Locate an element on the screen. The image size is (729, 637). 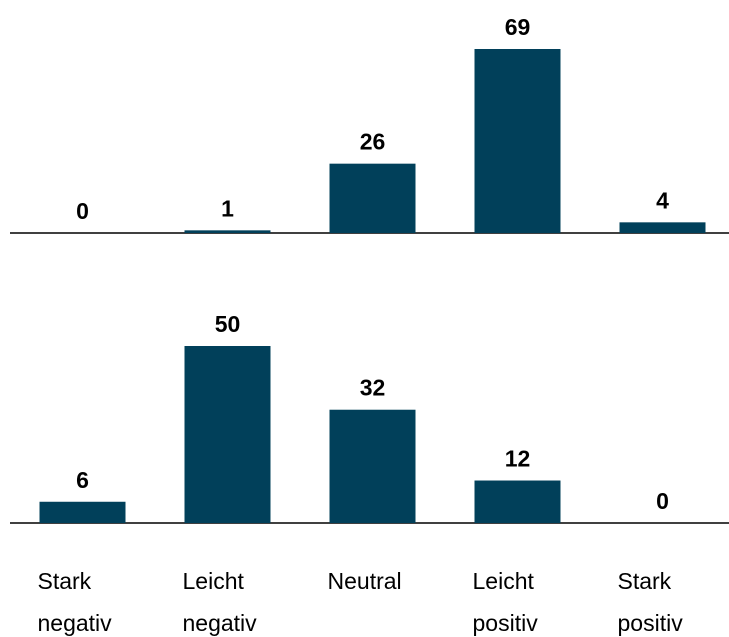
data-label: 6 is located at coordinates (82, 480).